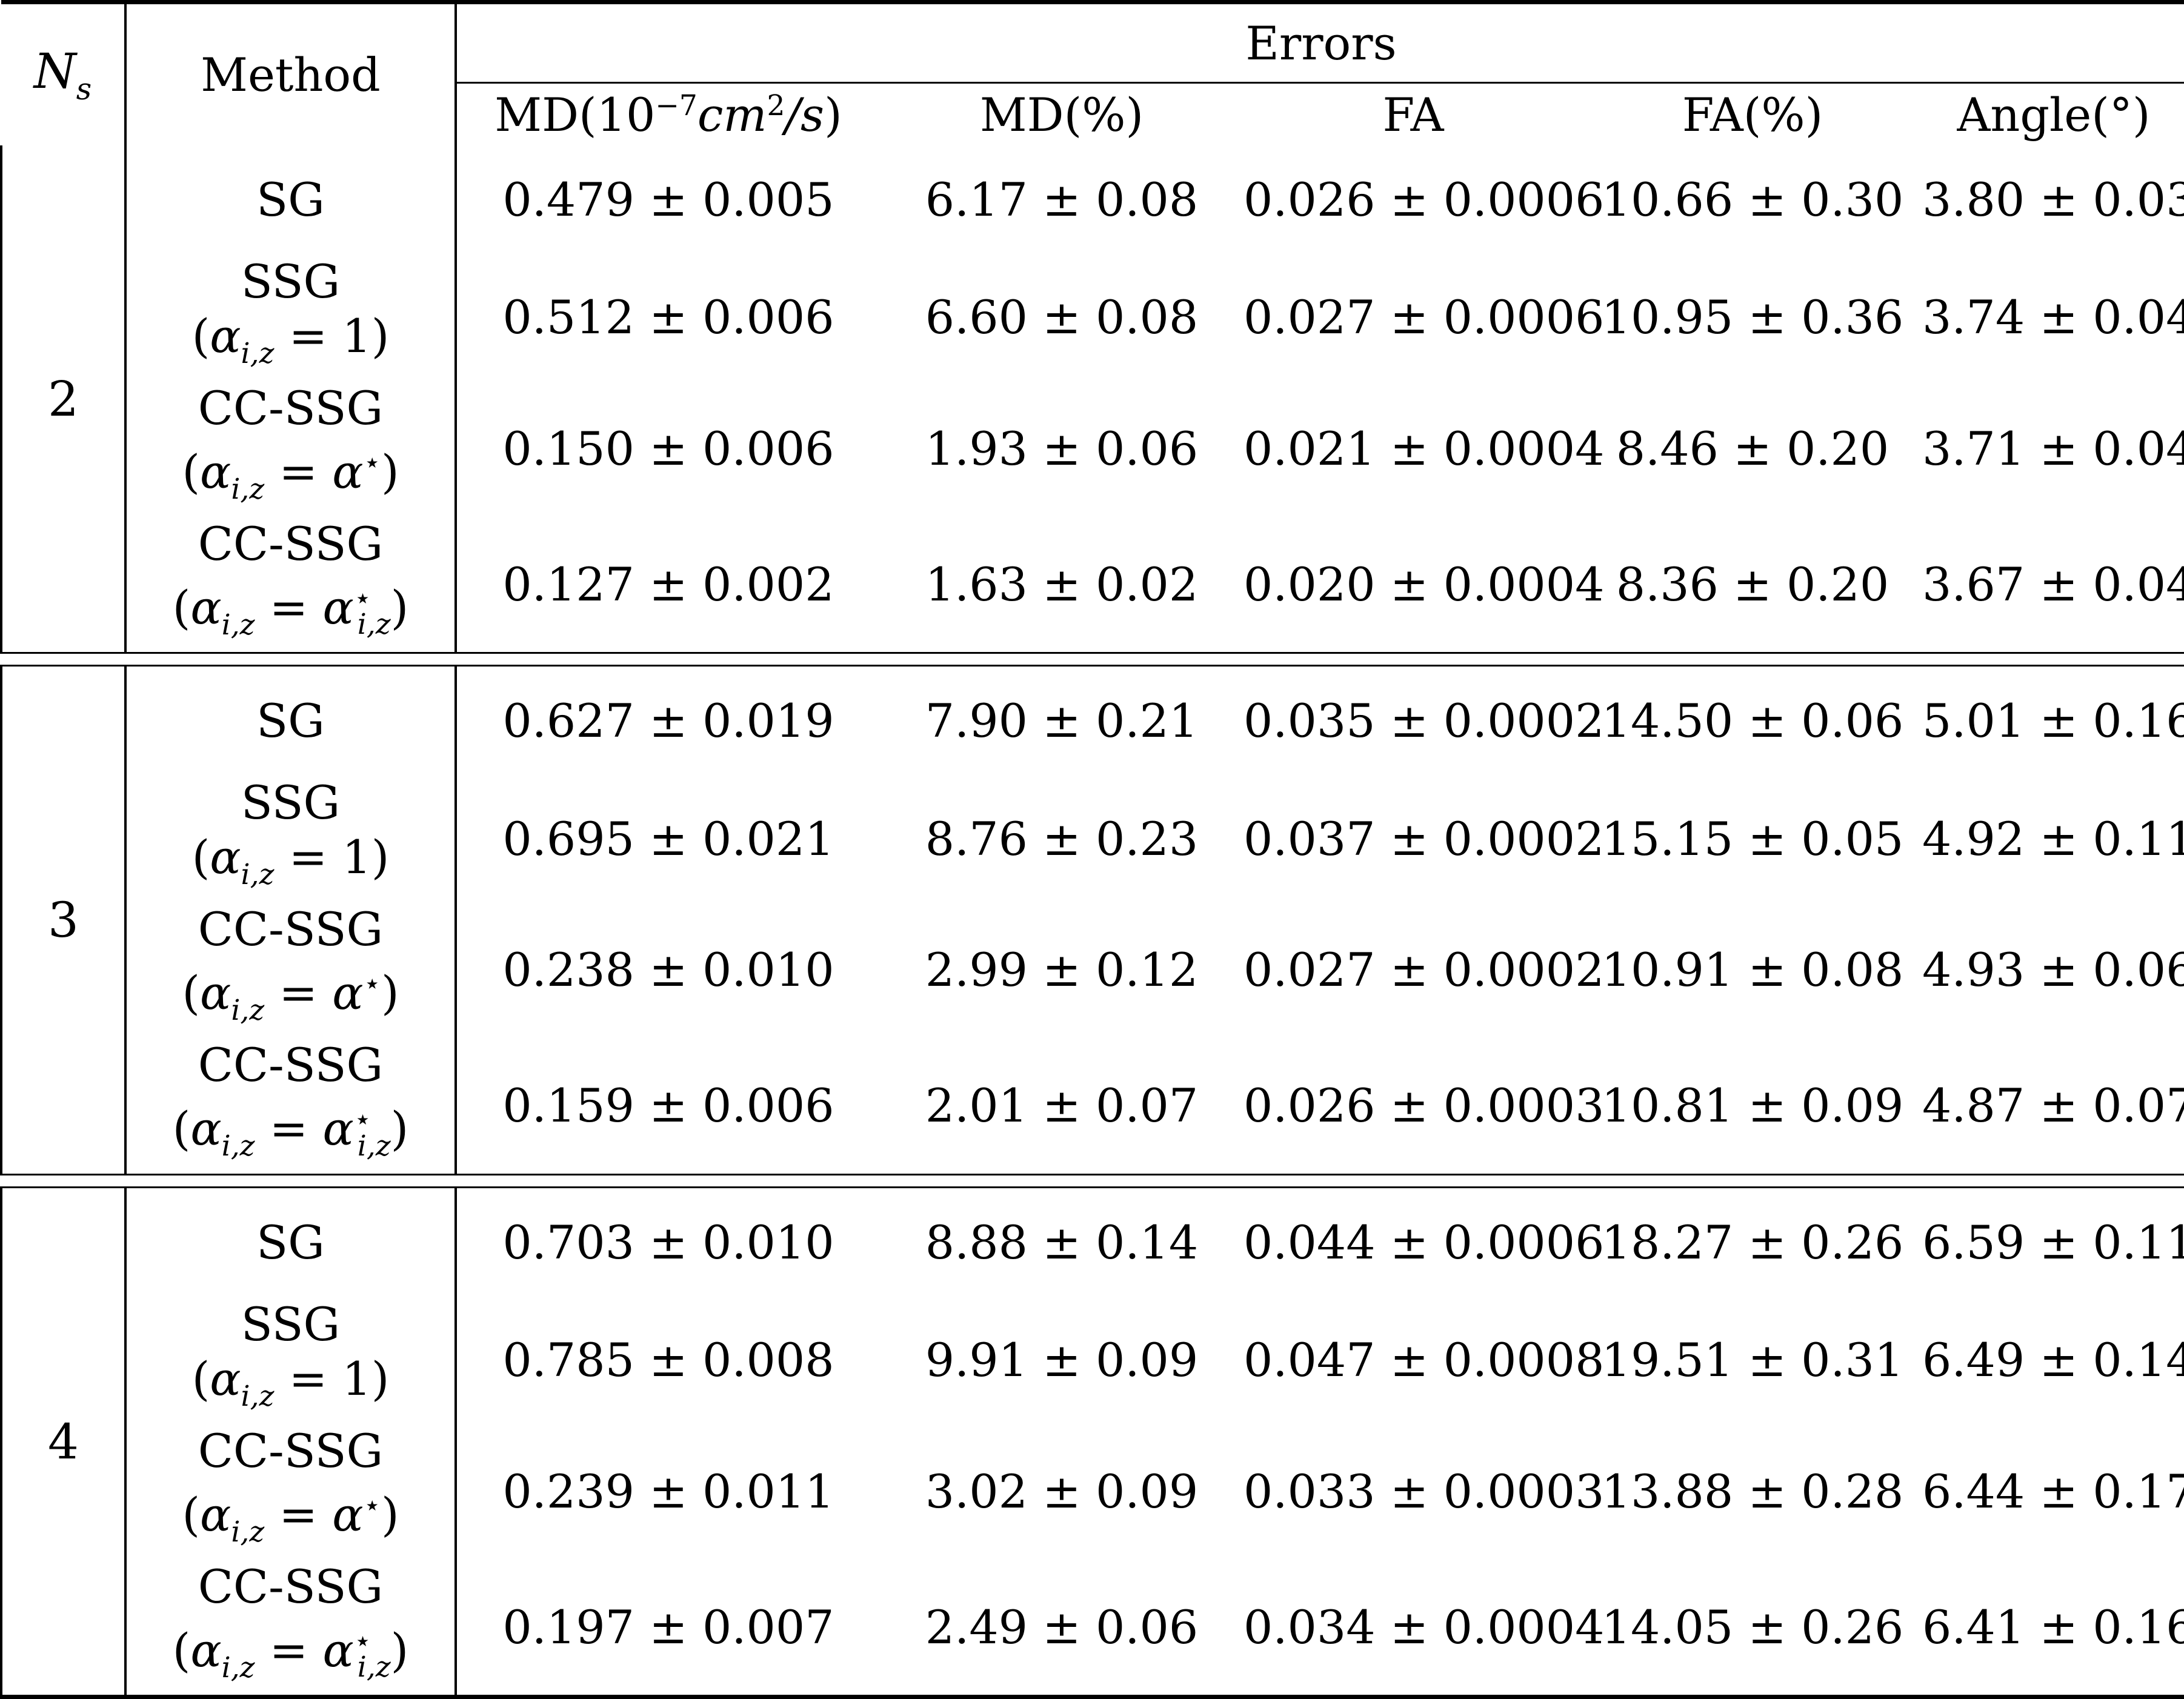 The height and width of the screenshot is (1699, 2184). Describe the element at coordinates (1062, 1360) in the screenshot. I see `value-md-pct: 9.91 ± 0.09` at that location.